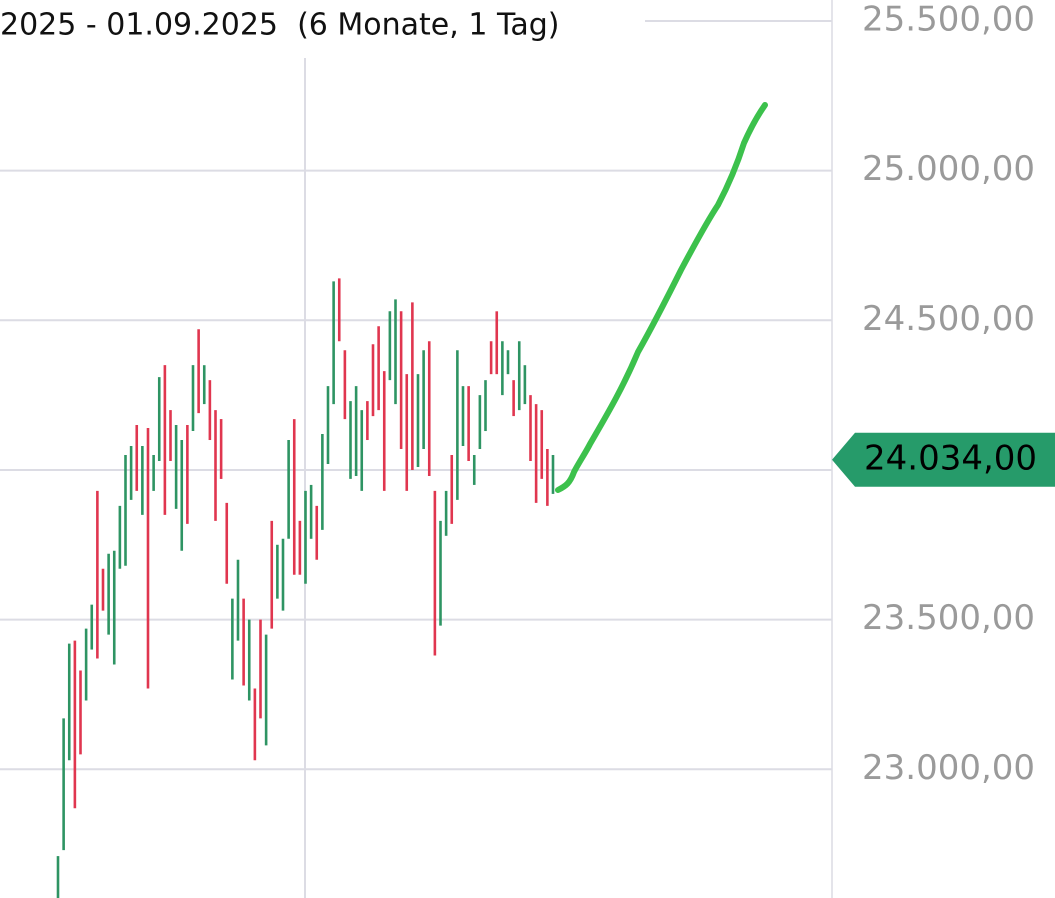 This screenshot has height=898, width=1055. What do you see at coordinates (948, 319) in the screenshot?
I see `y-tick-label: 24.500,00` at bounding box center [948, 319].